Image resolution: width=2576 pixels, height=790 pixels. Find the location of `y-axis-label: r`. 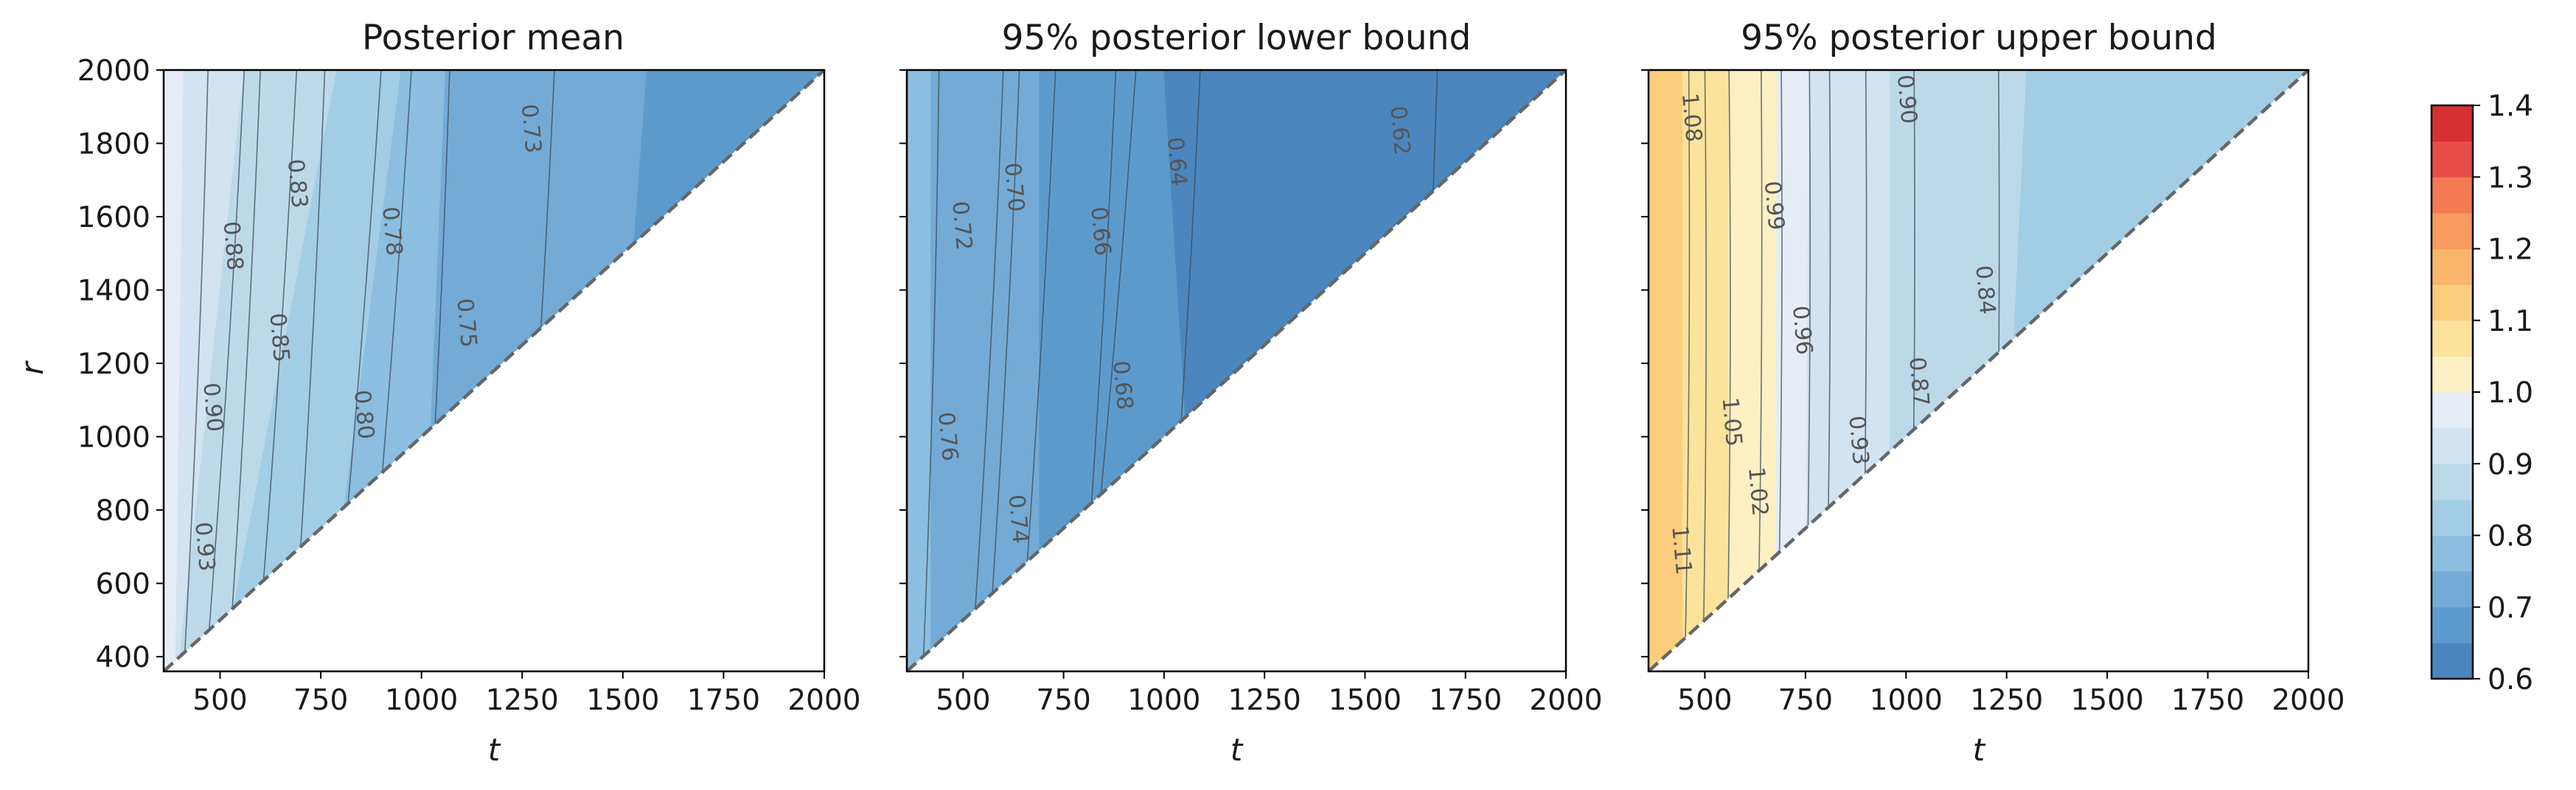

y-axis-label: r is located at coordinates (32, 367).